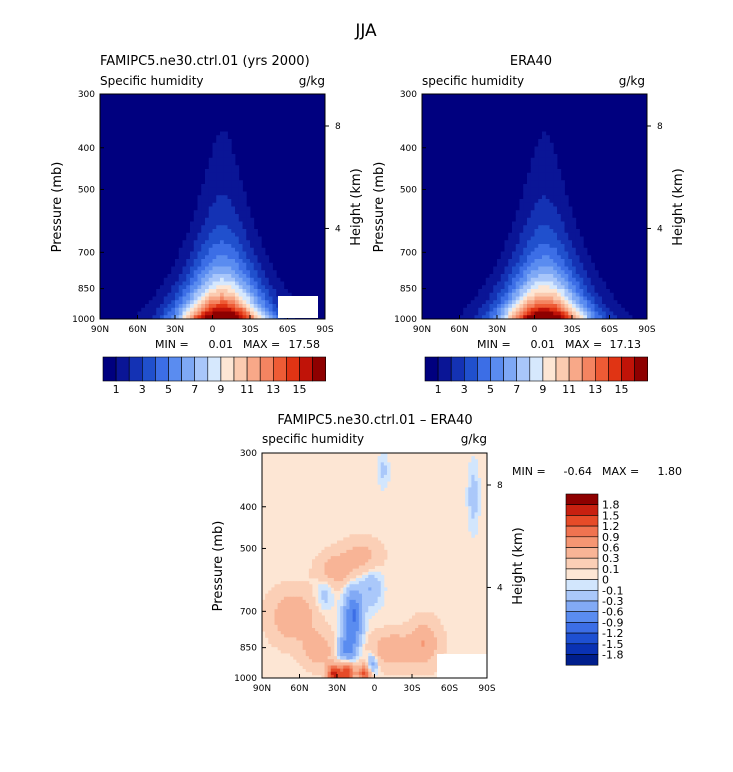 This screenshot has width=733, height=772. What do you see at coordinates (474, 439) in the screenshot?
I see `panel-diff-units: g/kg` at bounding box center [474, 439].